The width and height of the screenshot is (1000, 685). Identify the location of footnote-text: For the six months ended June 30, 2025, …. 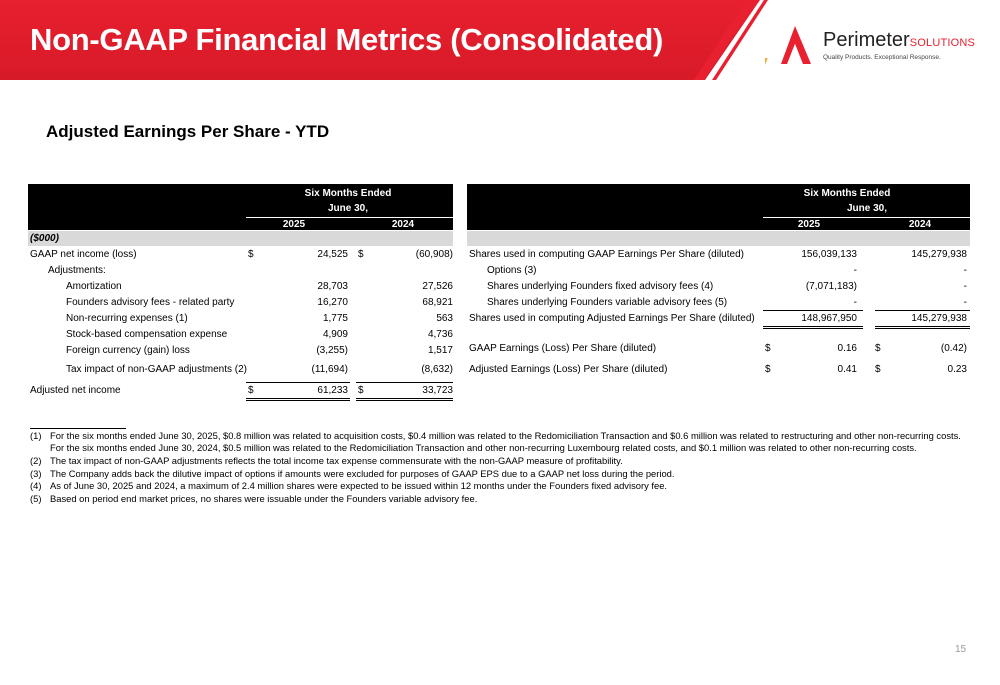
(505, 442).